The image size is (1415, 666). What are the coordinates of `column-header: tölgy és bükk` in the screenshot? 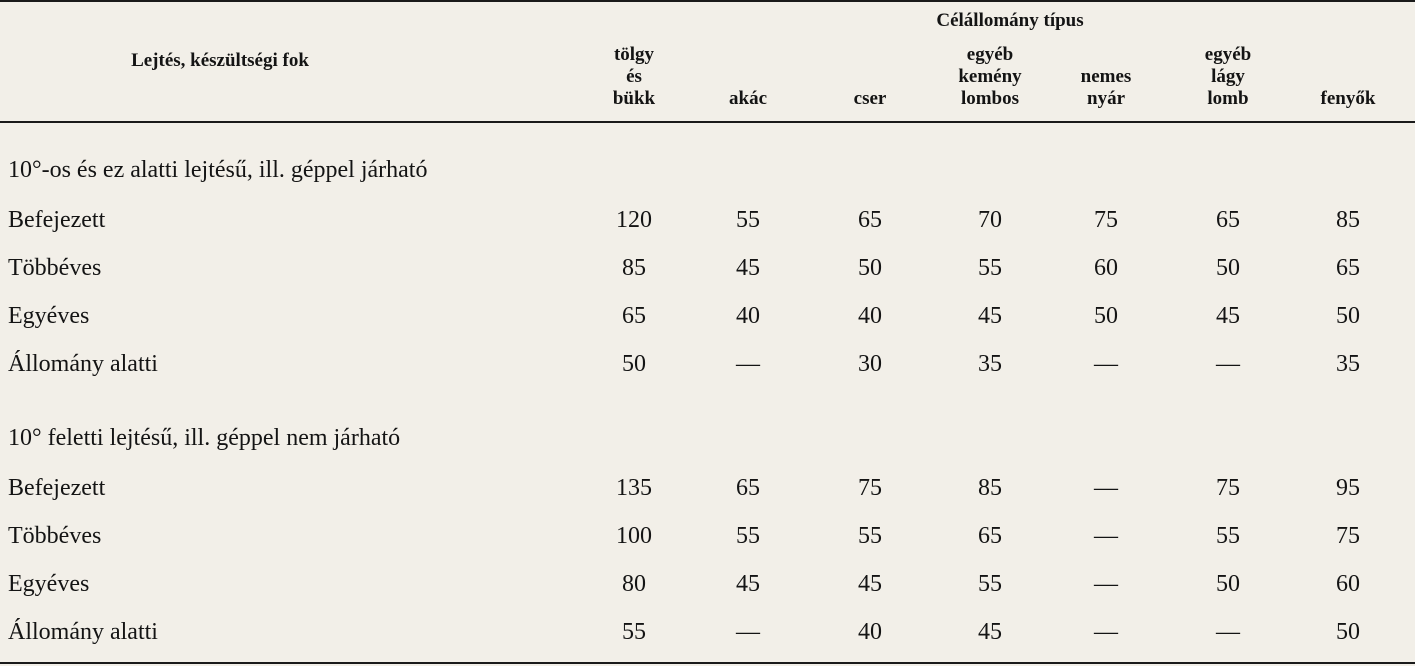 It's located at (634, 77).